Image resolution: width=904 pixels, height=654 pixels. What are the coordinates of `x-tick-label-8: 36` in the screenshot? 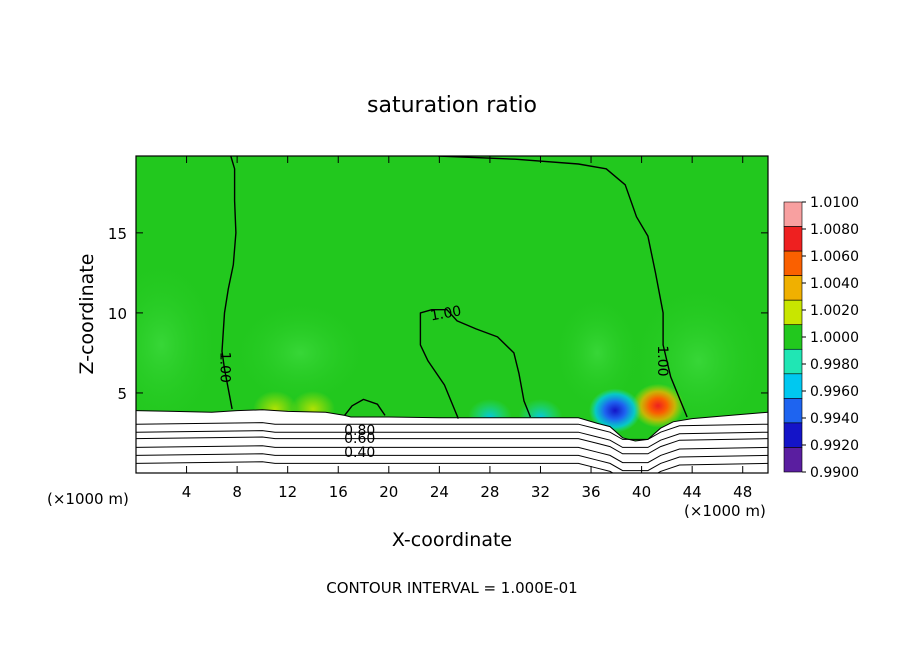 It's located at (590, 492).